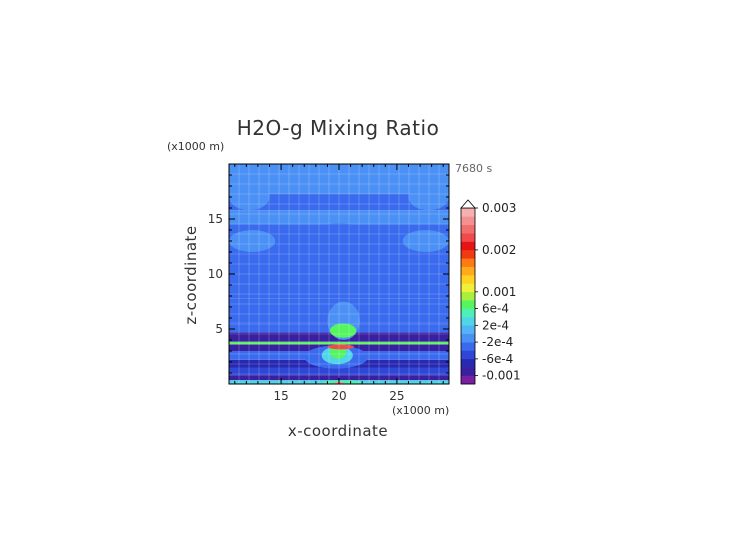  I want to click on colorbar-tick-label: -0.001, so click(501, 376).